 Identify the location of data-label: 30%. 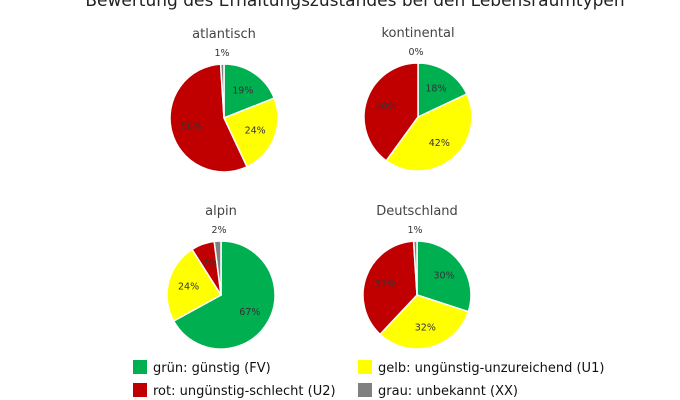
(444, 275).